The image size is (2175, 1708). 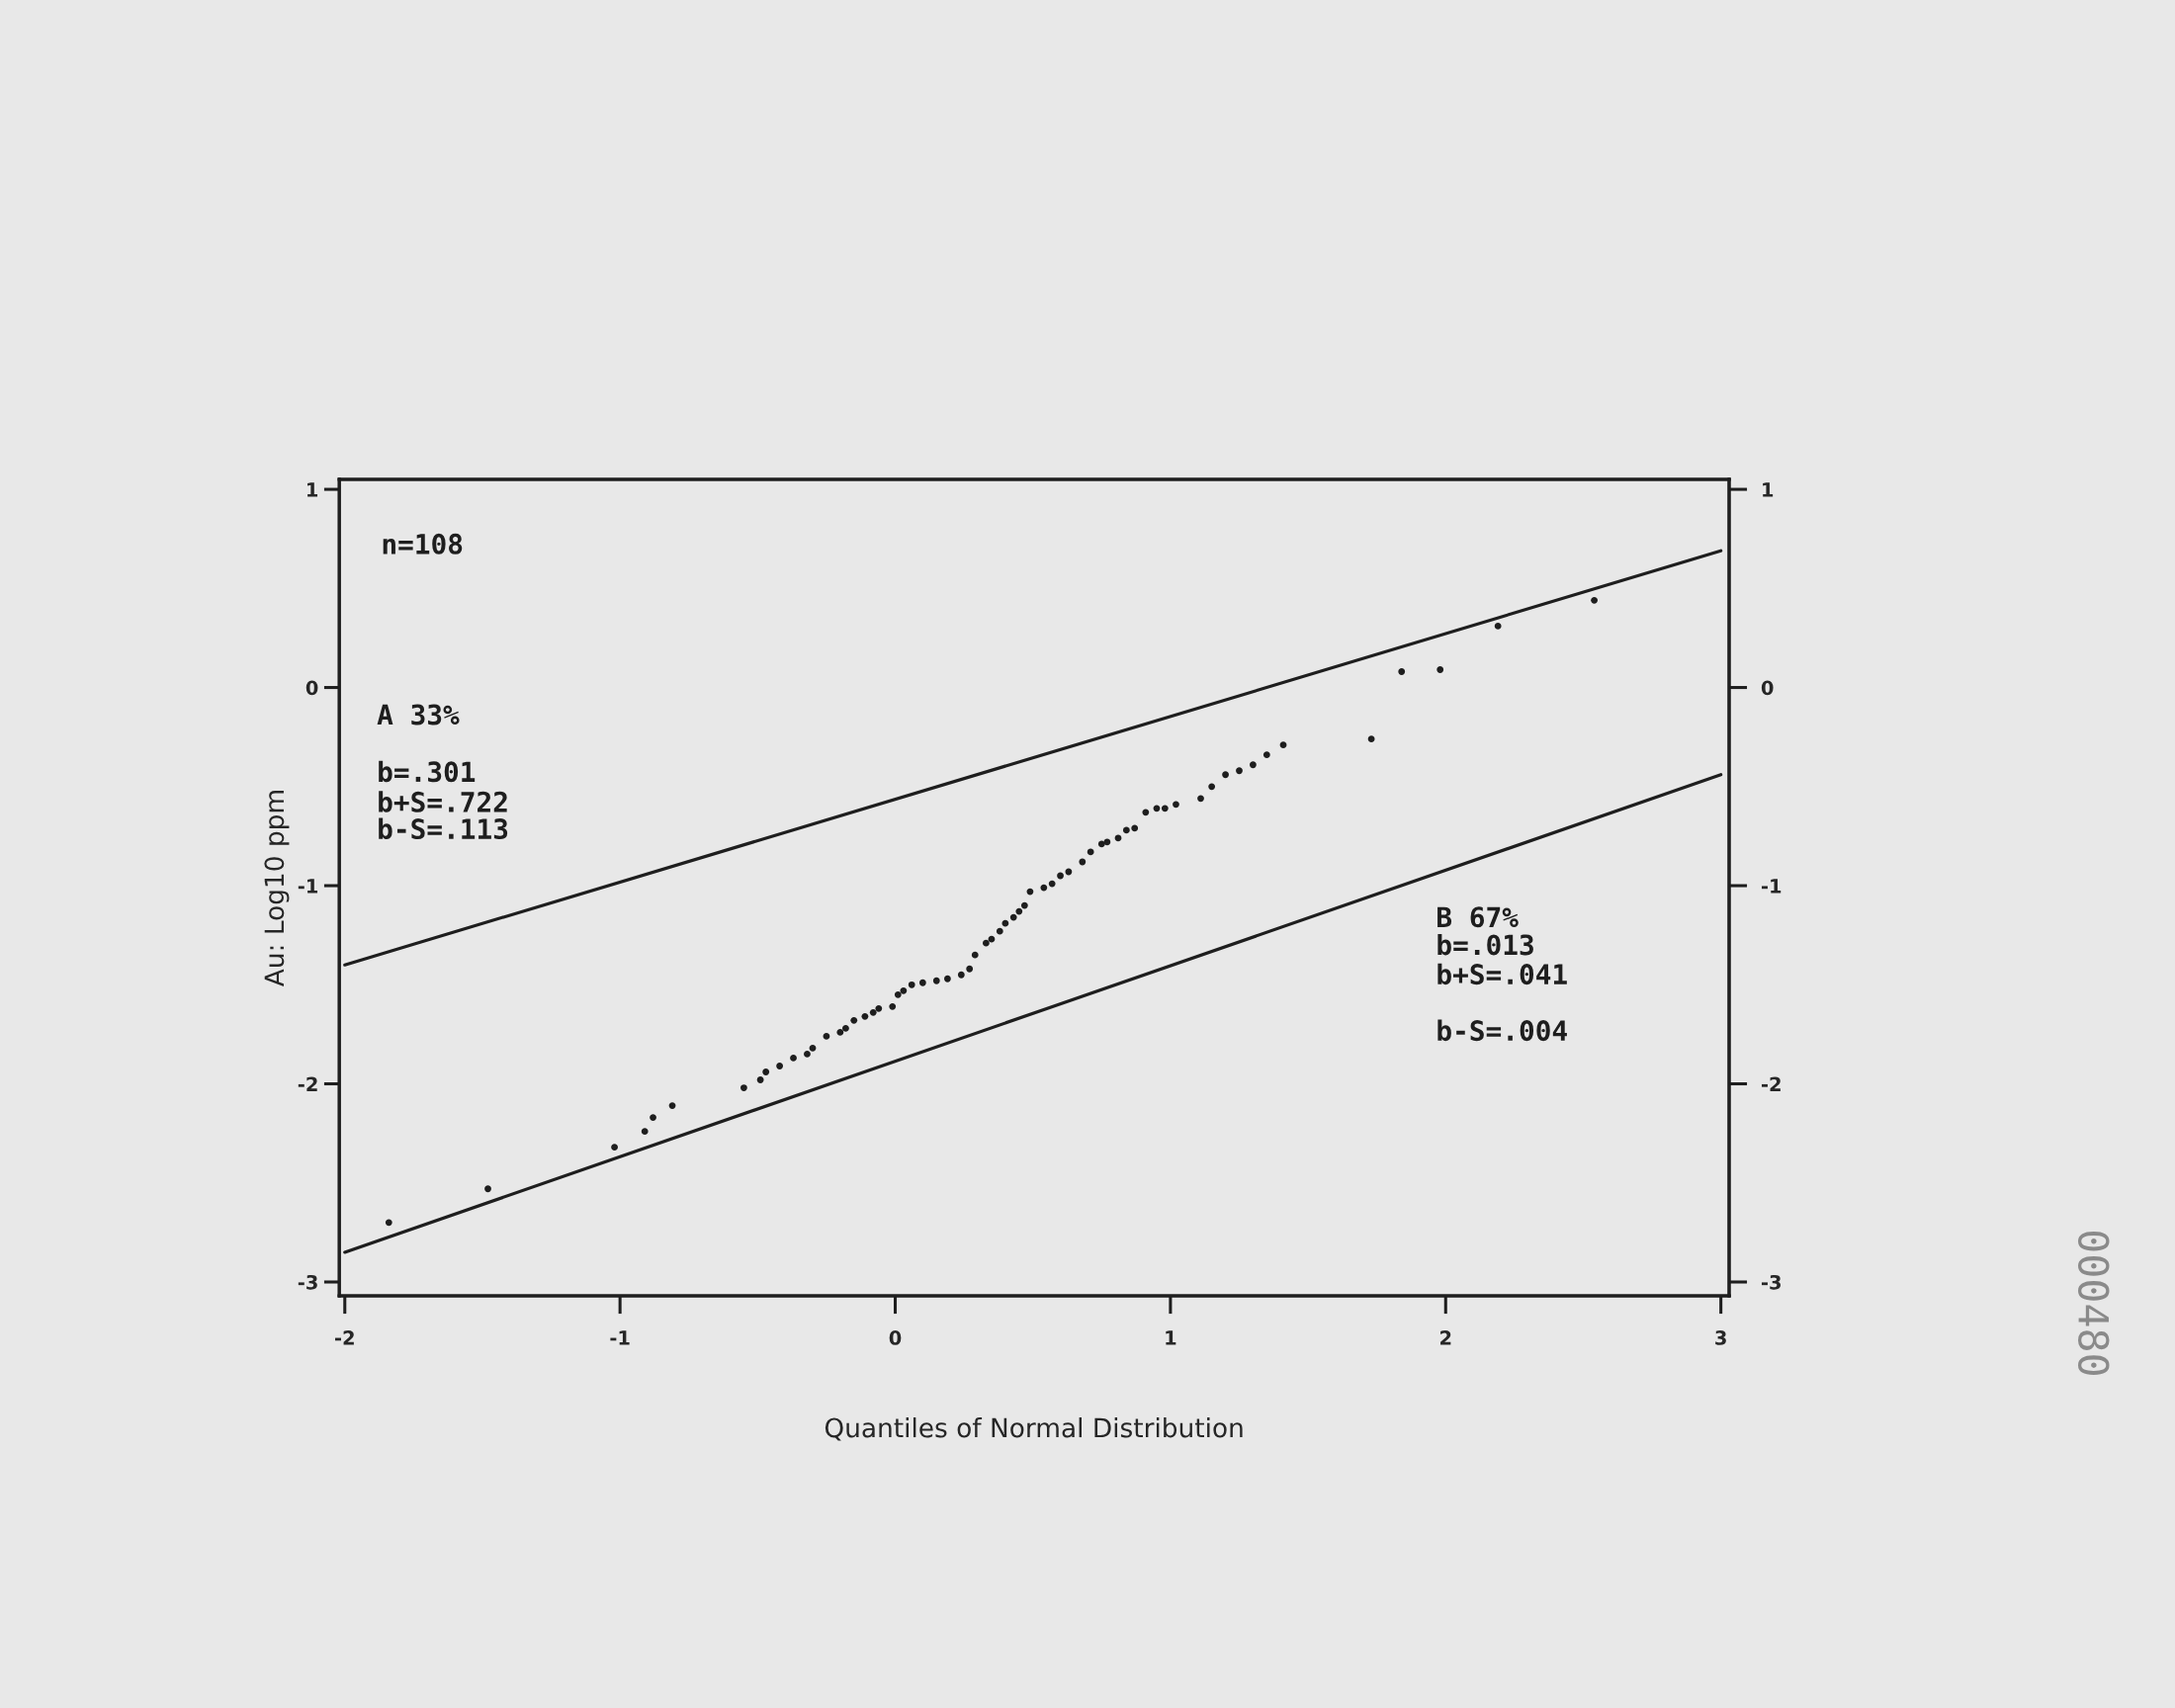 What do you see at coordinates (307, 1083) in the screenshot?
I see `y-tick-label: -2` at bounding box center [307, 1083].